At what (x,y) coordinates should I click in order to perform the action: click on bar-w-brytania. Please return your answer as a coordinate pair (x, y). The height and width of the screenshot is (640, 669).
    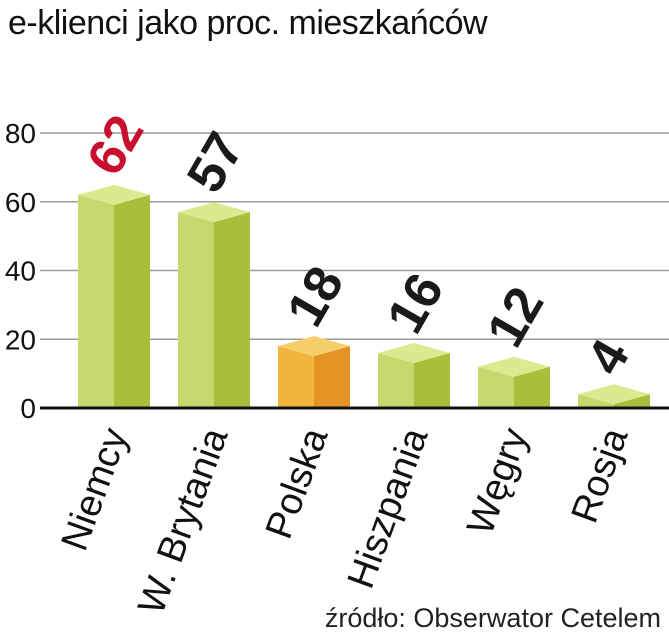
    Looking at the image, I should click on (214, 305).